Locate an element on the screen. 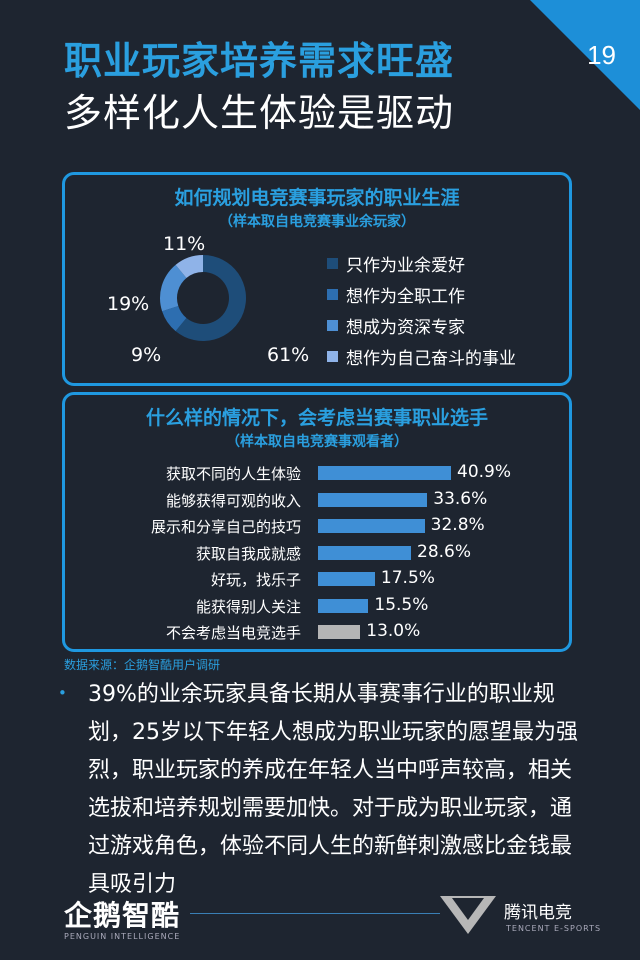  chart-subtitle: （样本取自电竞赛事观看者） is located at coordinates (317, 442).